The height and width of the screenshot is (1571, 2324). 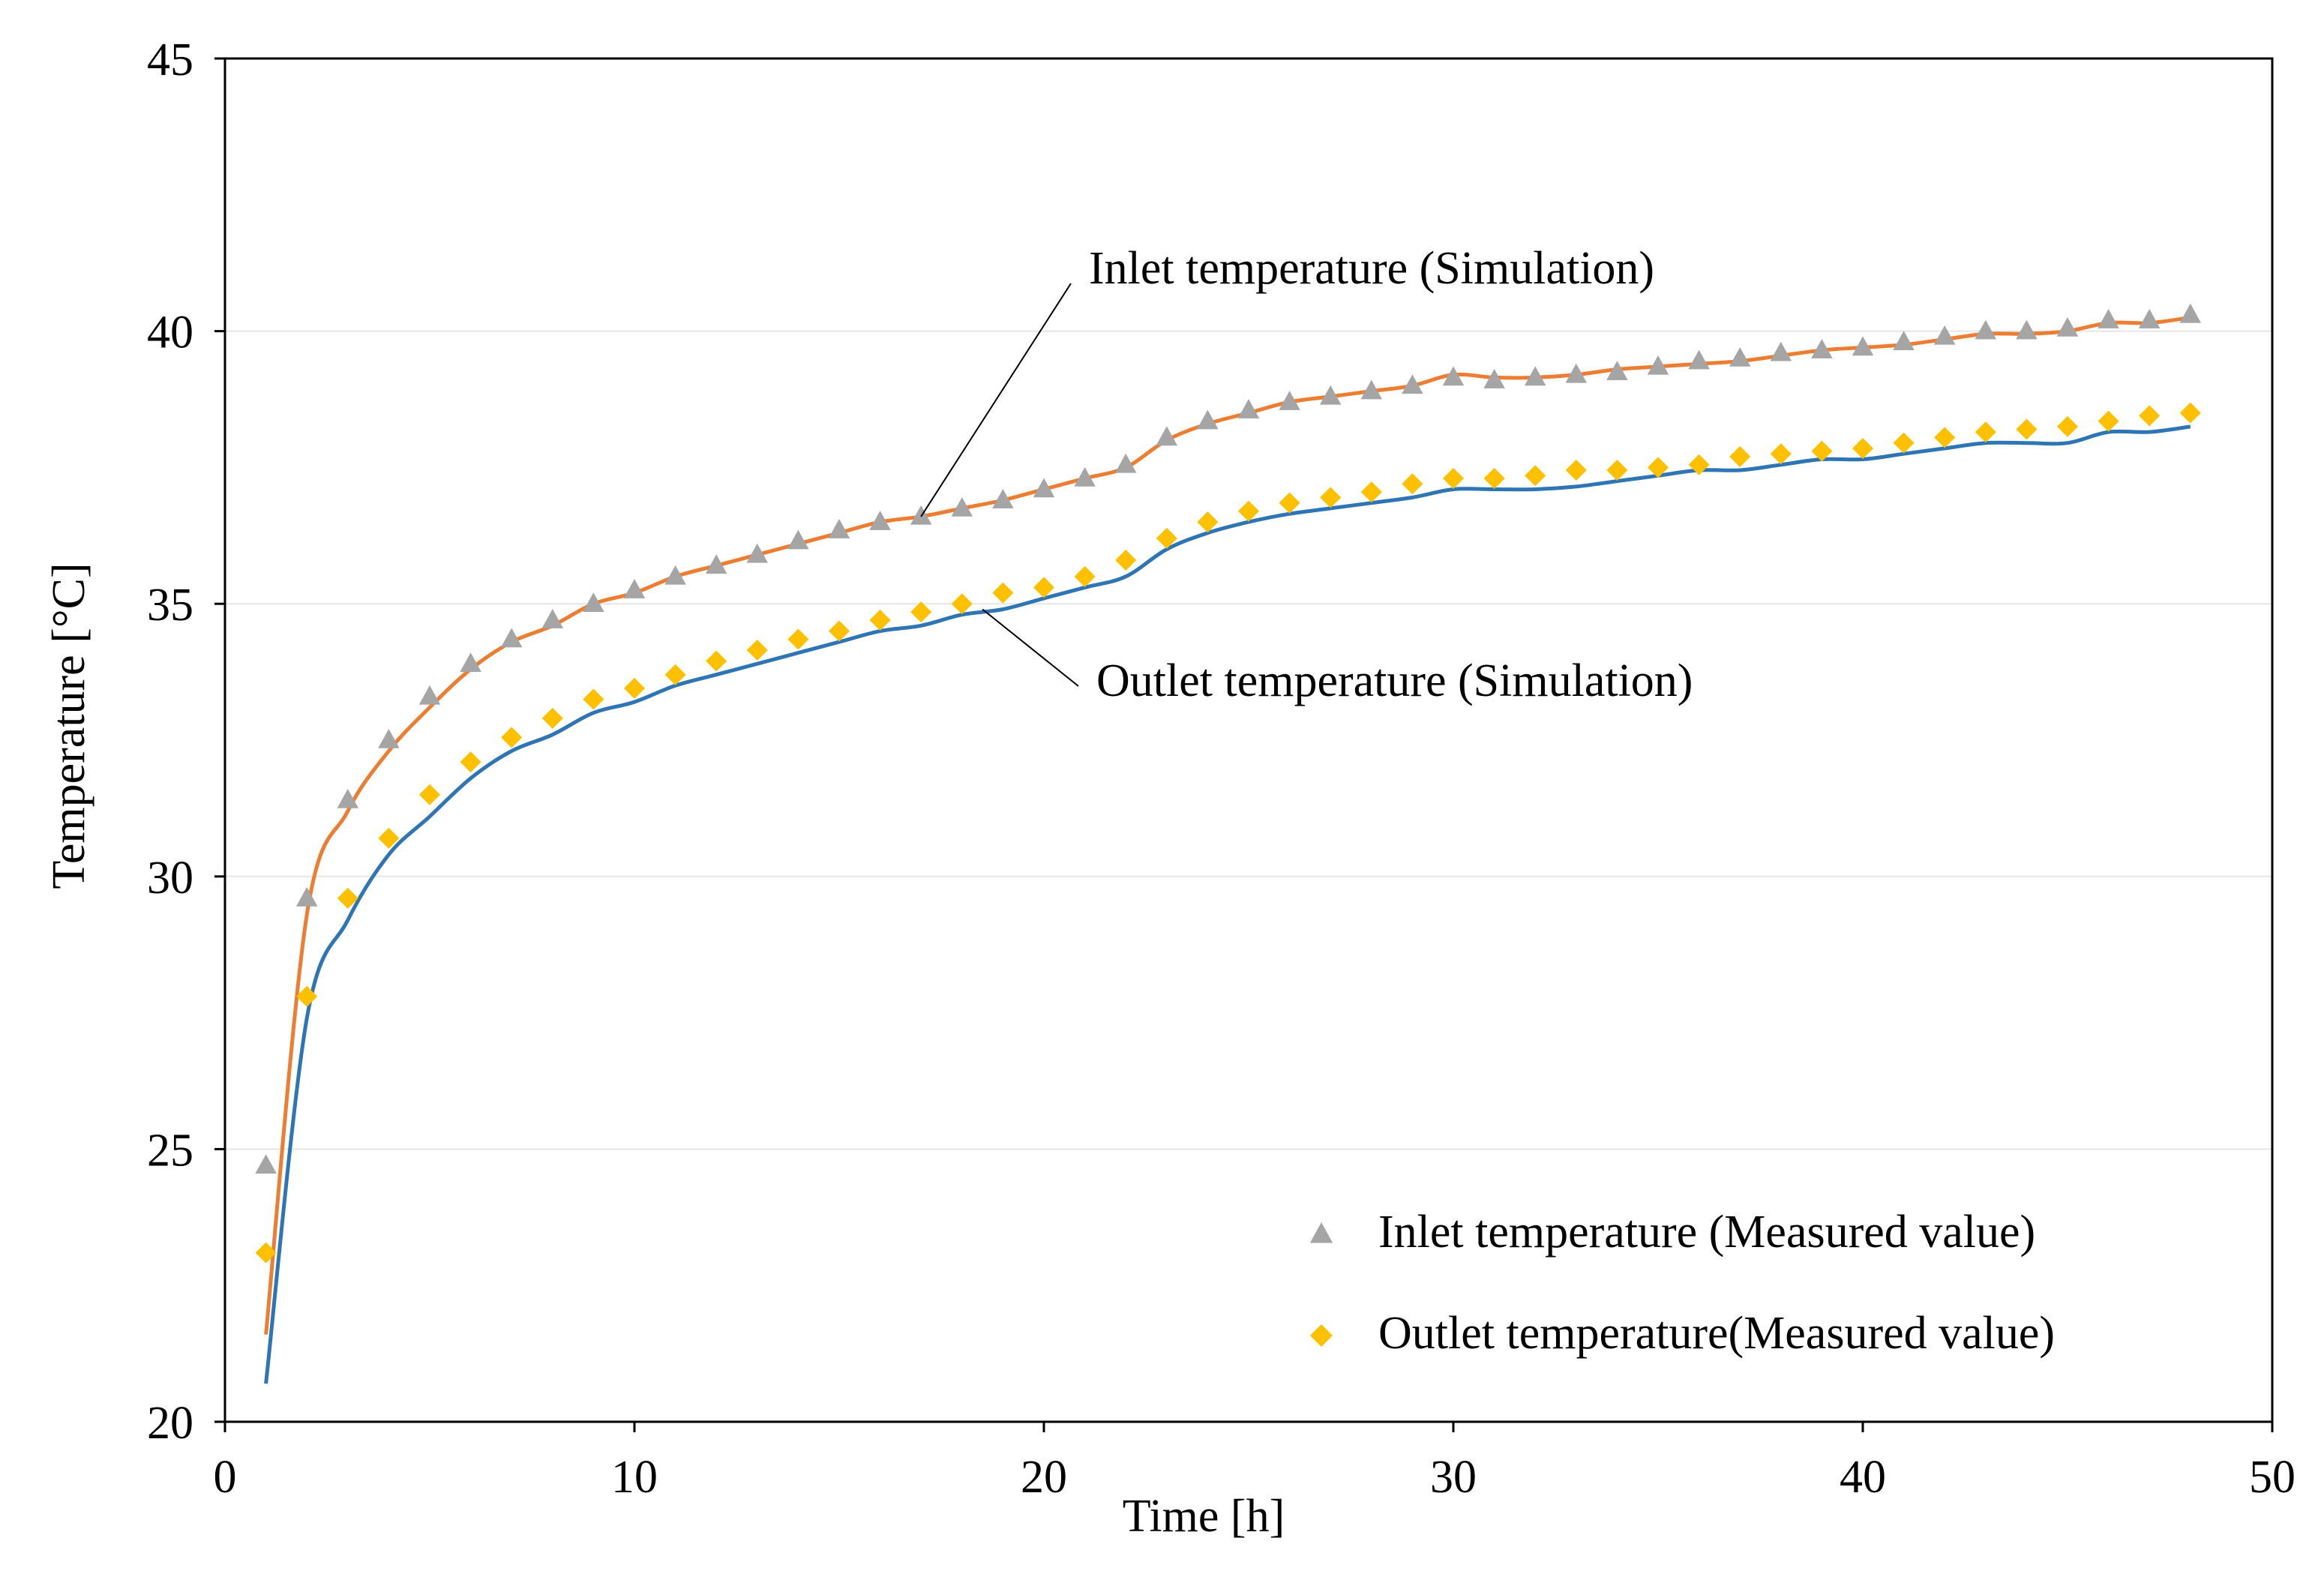 I want to click on legend-triangle-marker, so click(x=1321, y=1232).